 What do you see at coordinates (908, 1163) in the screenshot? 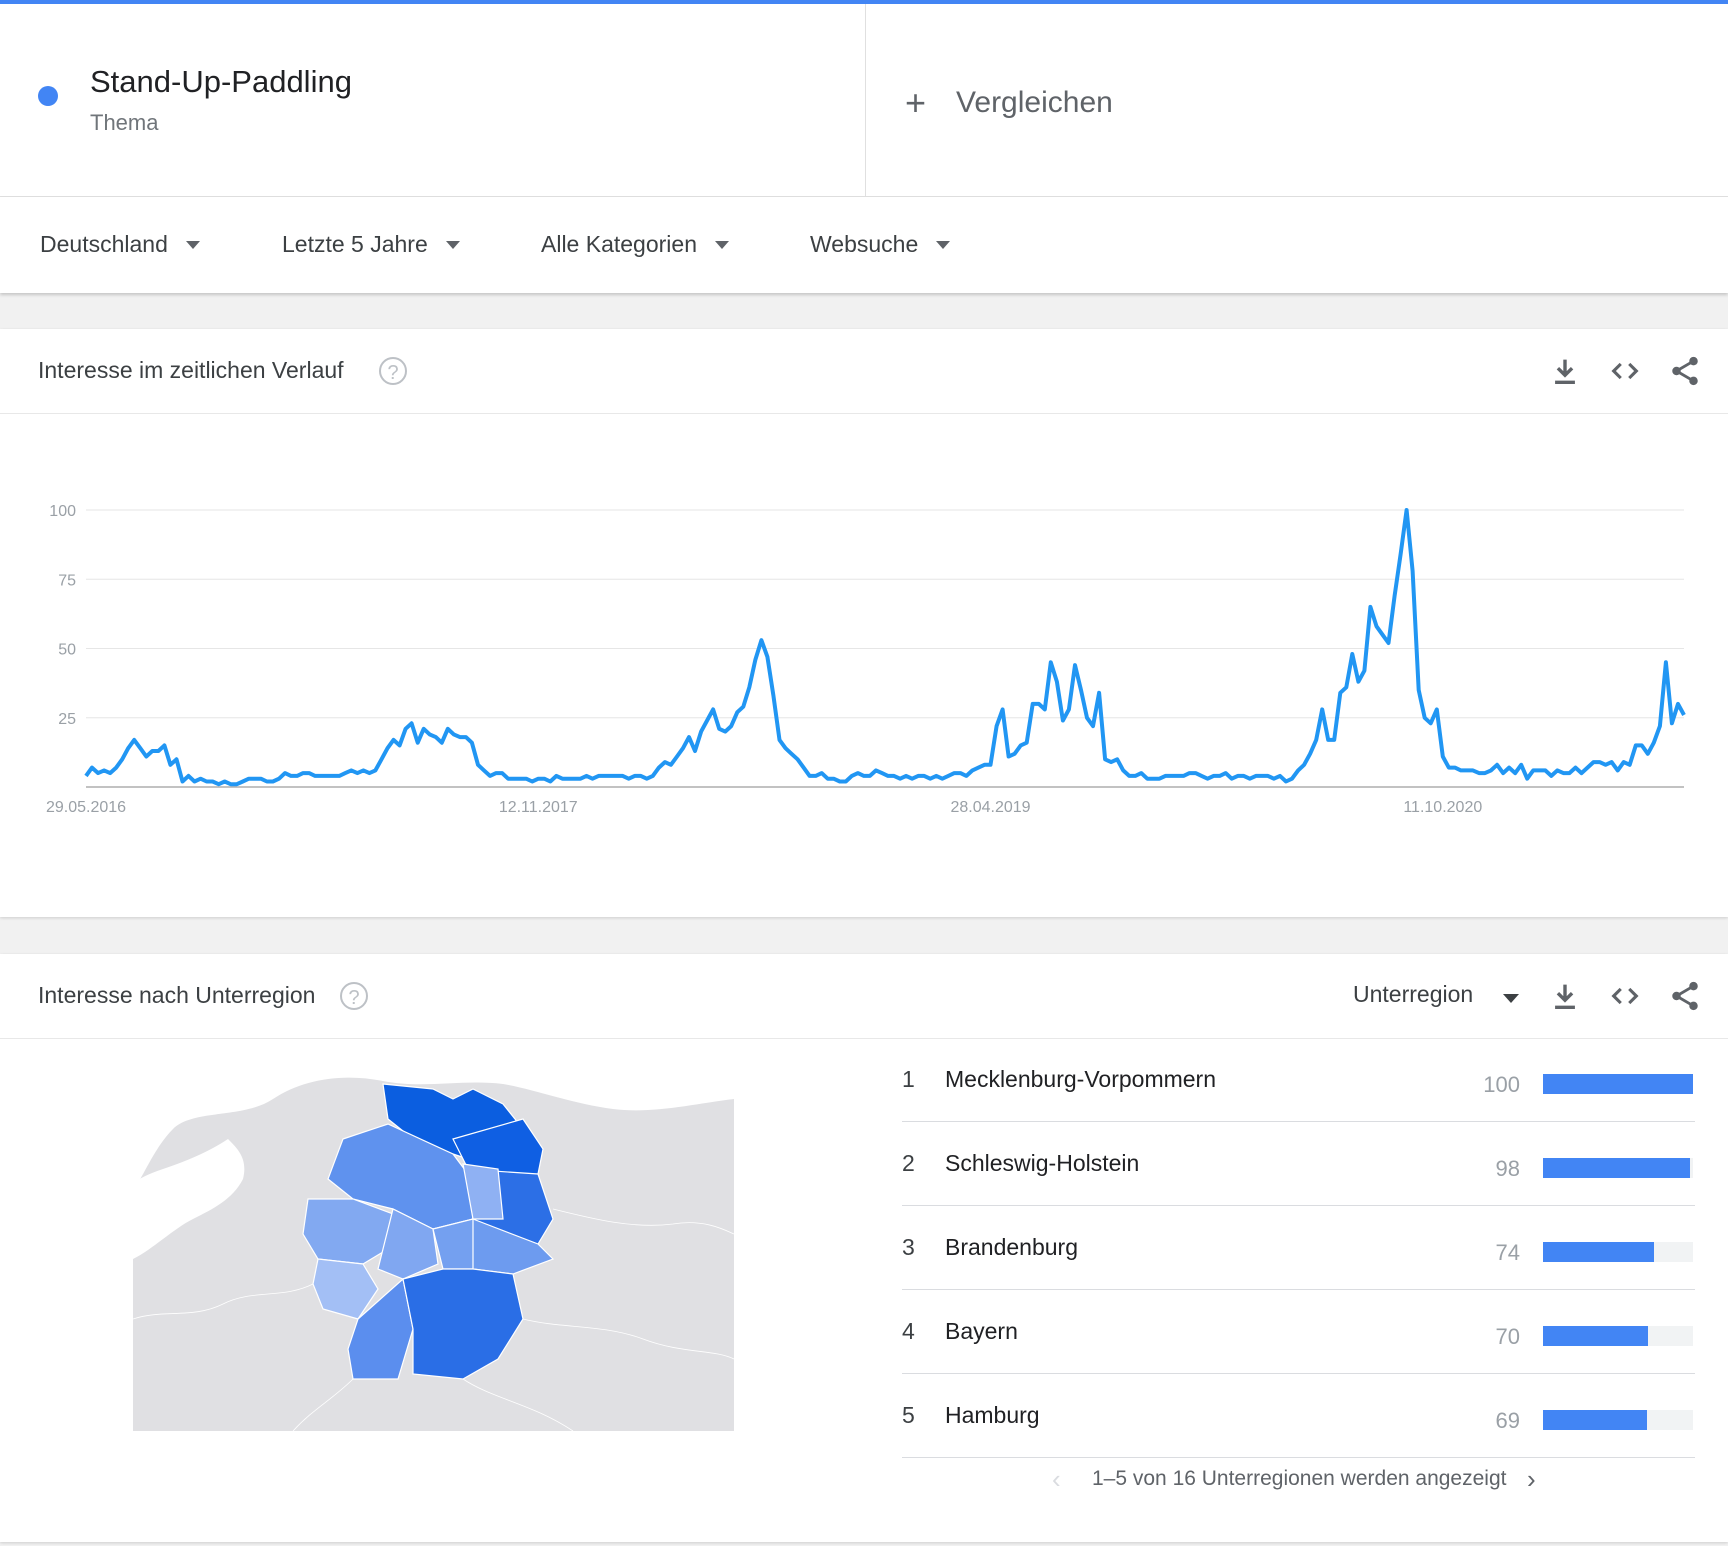
I see `rank-number: 2` at bounding box center [908, 1163].